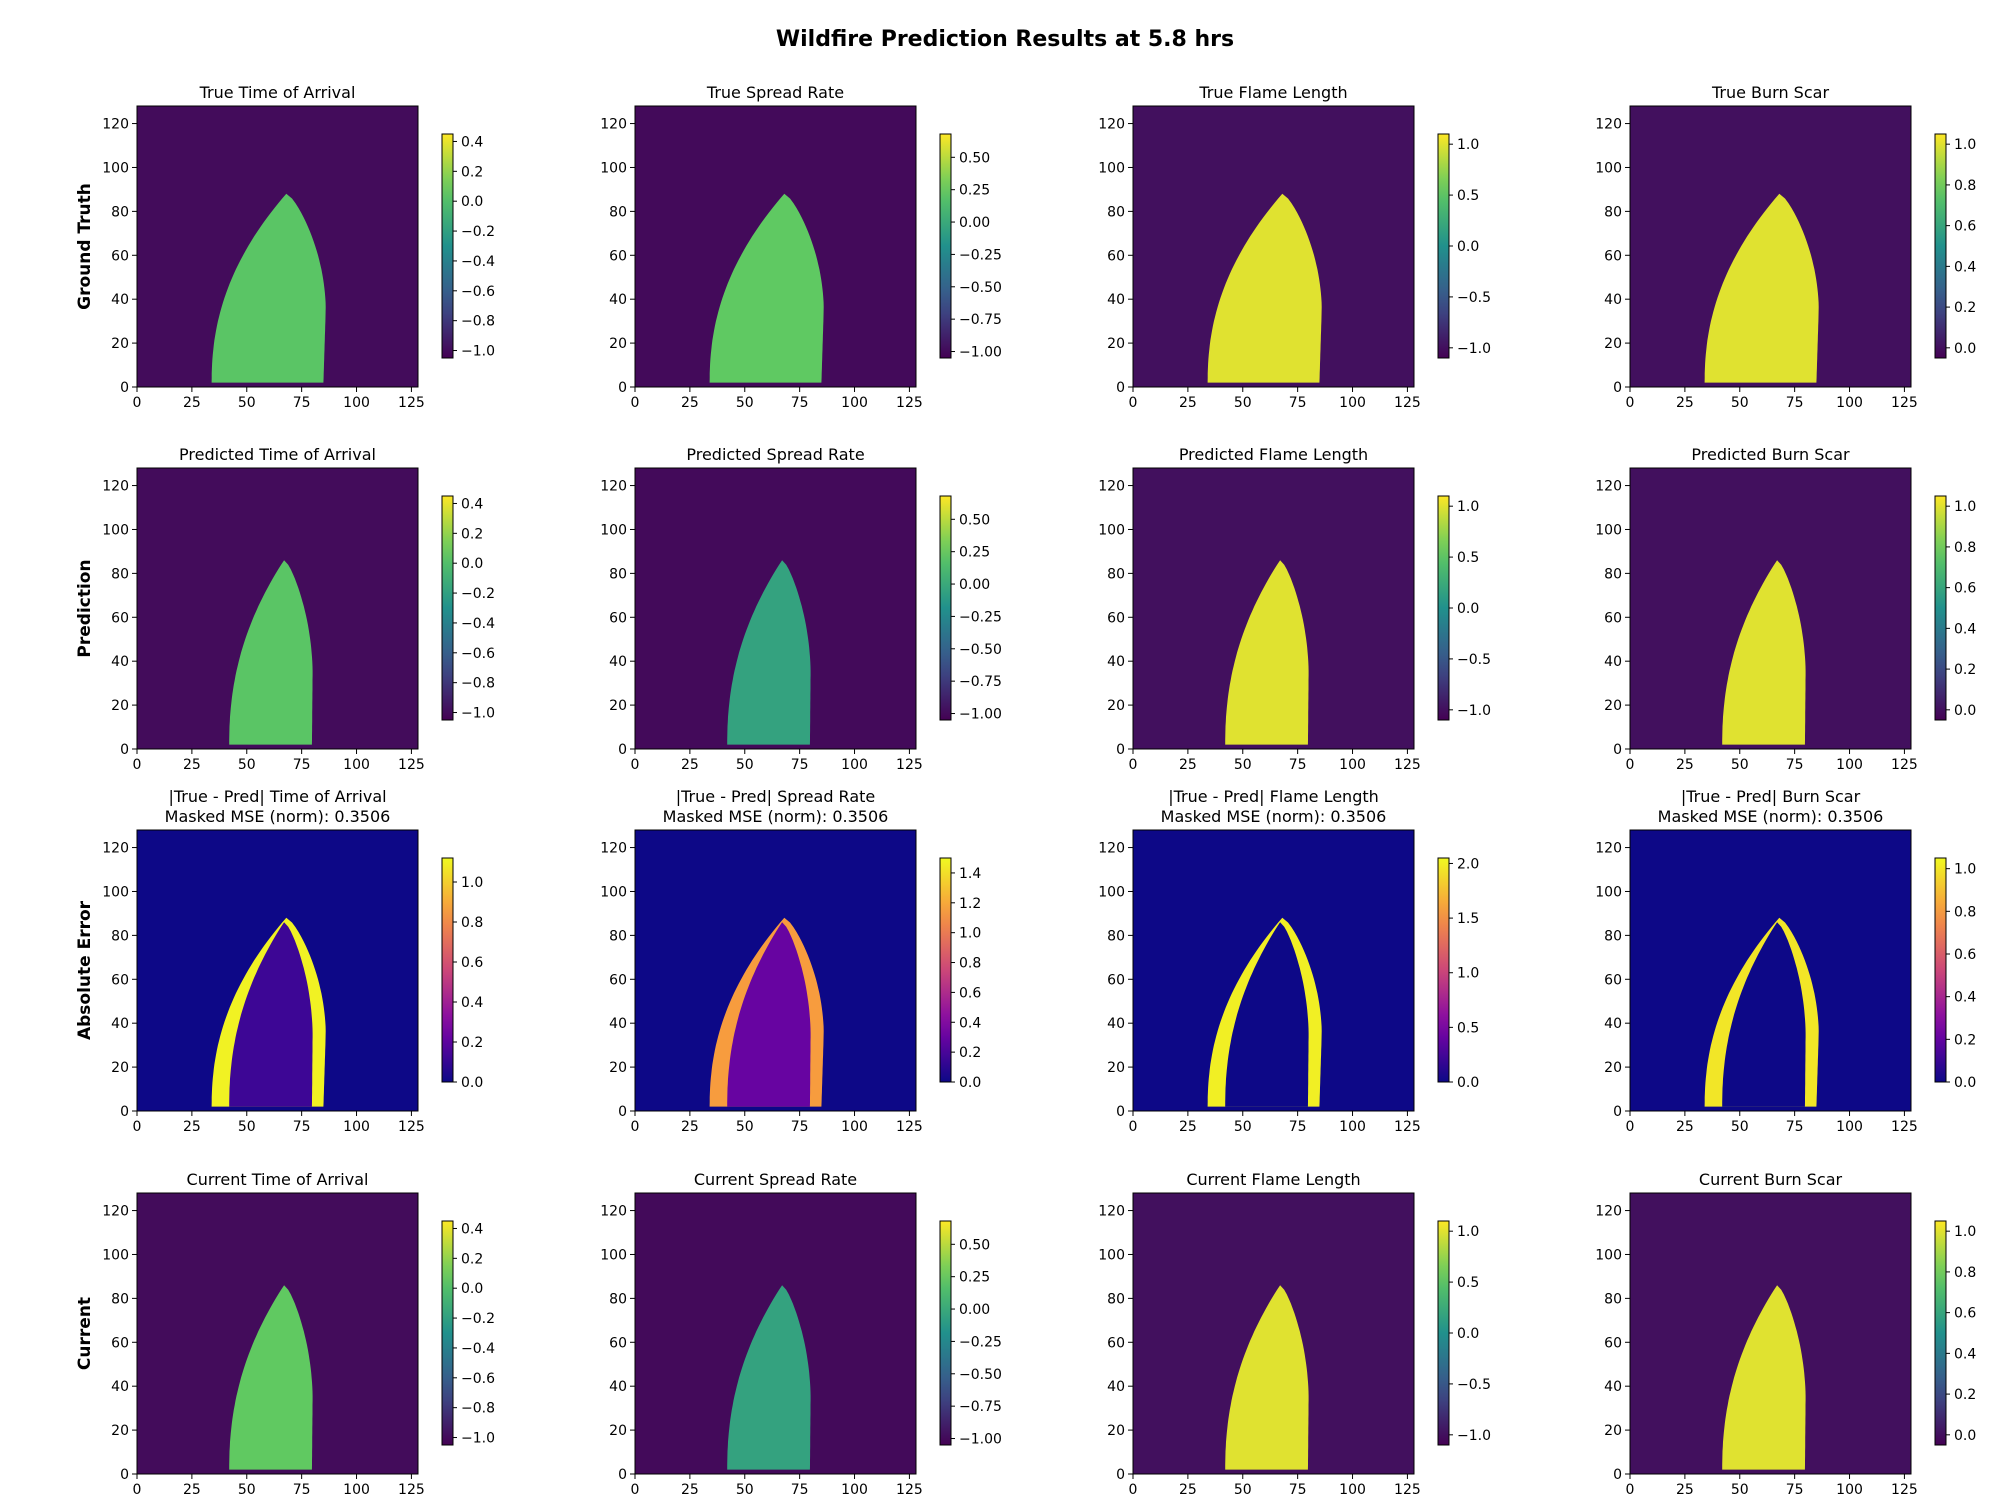 The width and height of the screenshot is (2000, 1500). Describe the element at coordinates (1740, 1127) in the screenshot. I see `x-tick-label: 50` at that location.